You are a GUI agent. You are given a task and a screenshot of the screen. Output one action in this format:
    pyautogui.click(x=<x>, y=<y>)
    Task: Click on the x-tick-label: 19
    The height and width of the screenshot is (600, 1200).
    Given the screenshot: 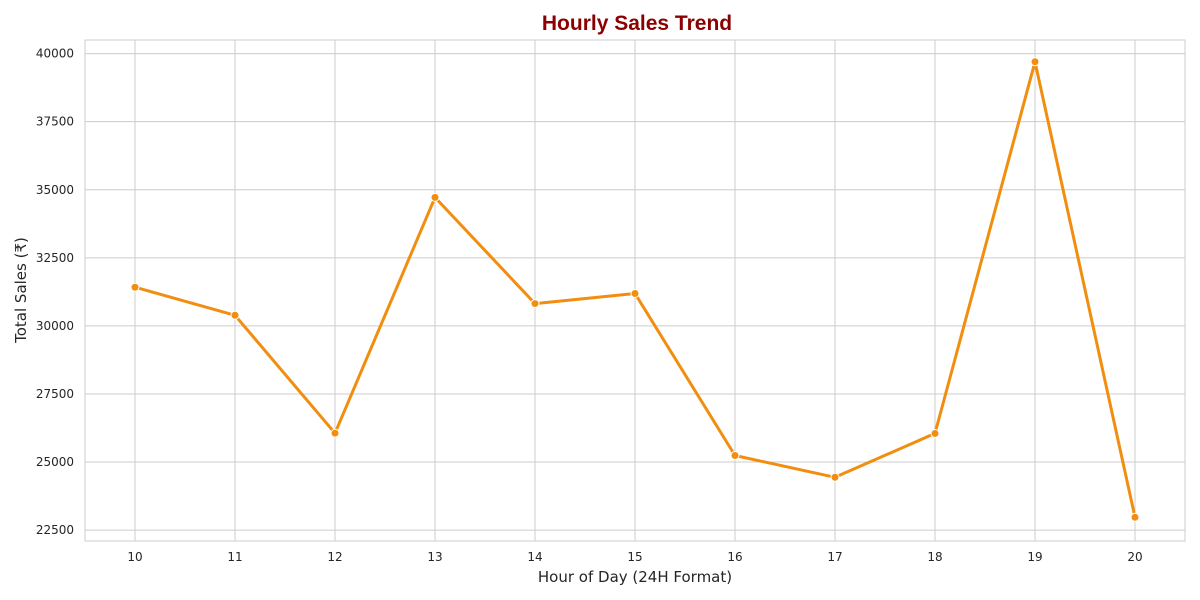 What is the action you would take?
    pyautogui.click(x=1034, y=557)
    